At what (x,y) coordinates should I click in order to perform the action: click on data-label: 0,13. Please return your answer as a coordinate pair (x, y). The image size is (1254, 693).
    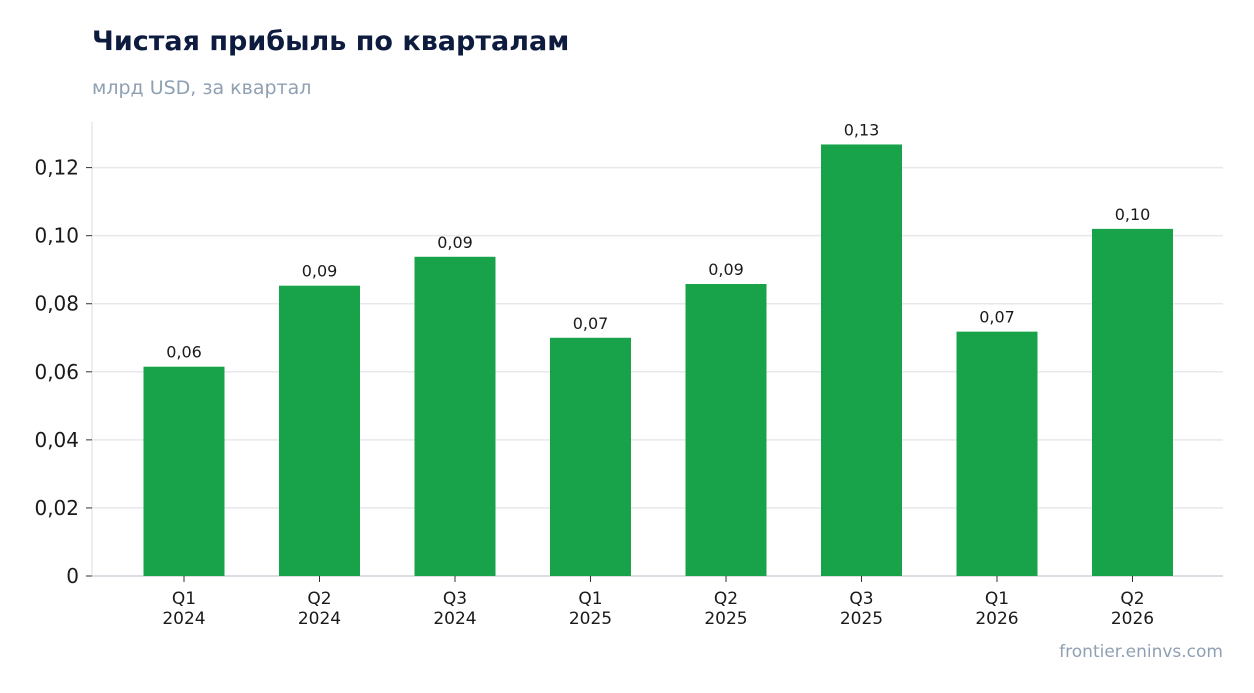
    Looking at the image, I should click on (862, 129).